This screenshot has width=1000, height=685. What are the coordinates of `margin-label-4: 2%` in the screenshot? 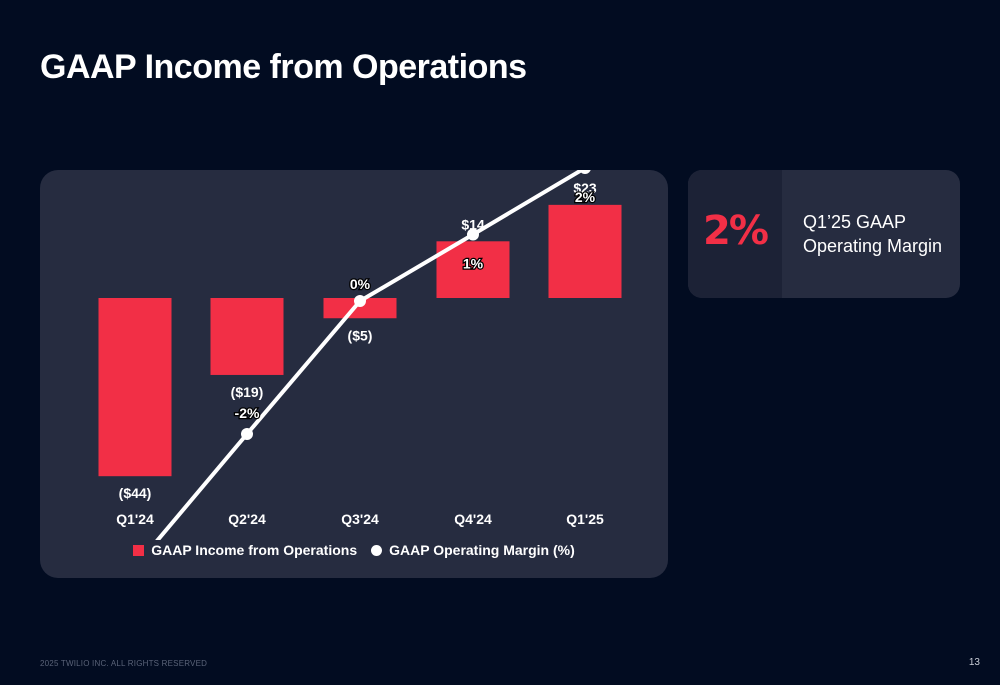 It's located at (585, 197).